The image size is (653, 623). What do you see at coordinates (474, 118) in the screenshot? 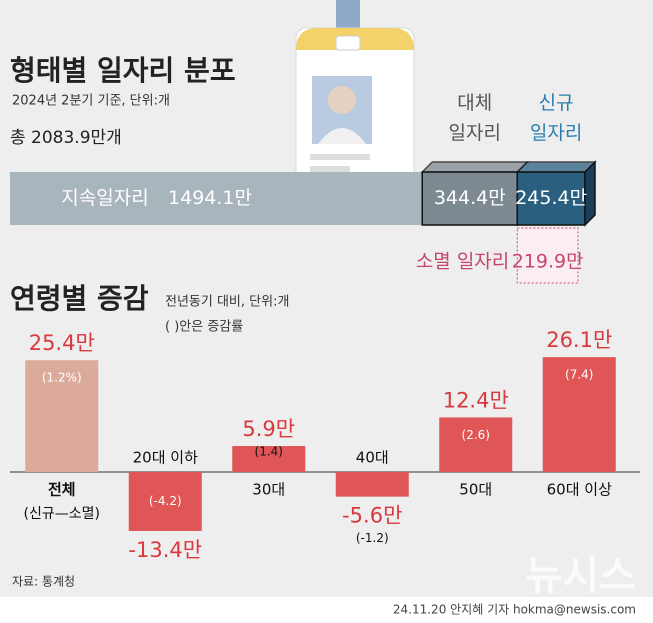
I see `legend-label: 대체 일자리` at bounding box center [474, 118].